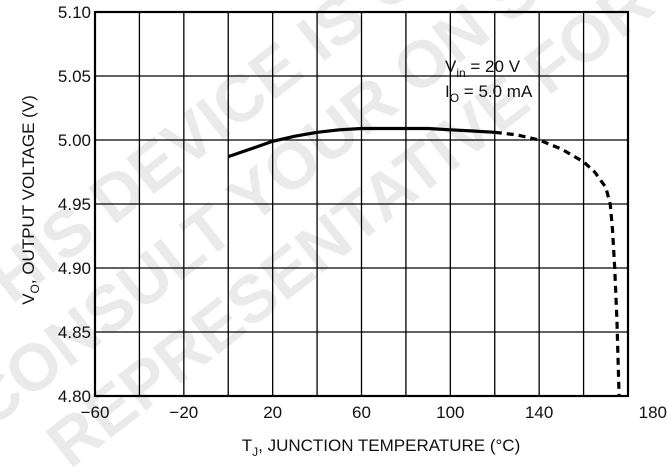  Describe the element at coordinates (30, 200) in the screenshot. I see `y-axis-label: VO, OUTPUT VOLTAGE (V)` at that location.